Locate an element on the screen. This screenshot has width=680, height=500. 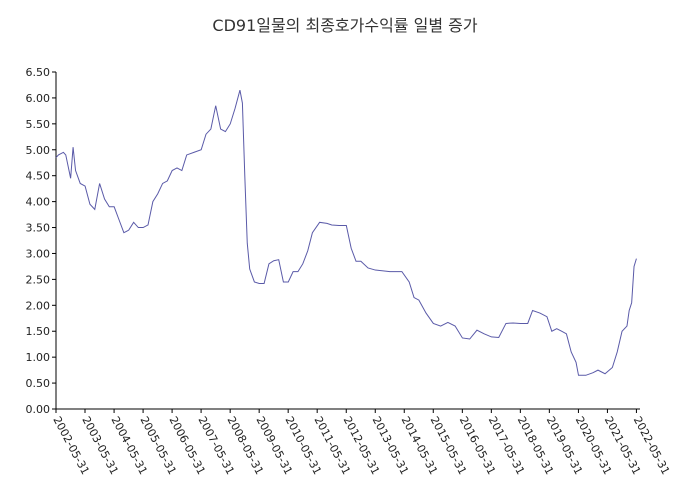
y-tick-label: 3.50 is located at coordinates (38, 228).